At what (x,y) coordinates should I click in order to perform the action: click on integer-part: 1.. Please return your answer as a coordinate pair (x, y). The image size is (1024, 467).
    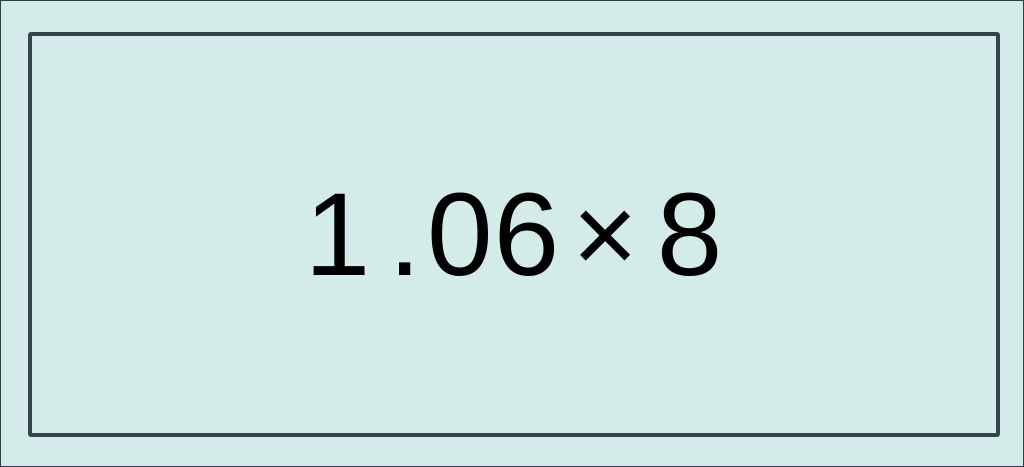
    Looking at the image, I should click on (372, 235).